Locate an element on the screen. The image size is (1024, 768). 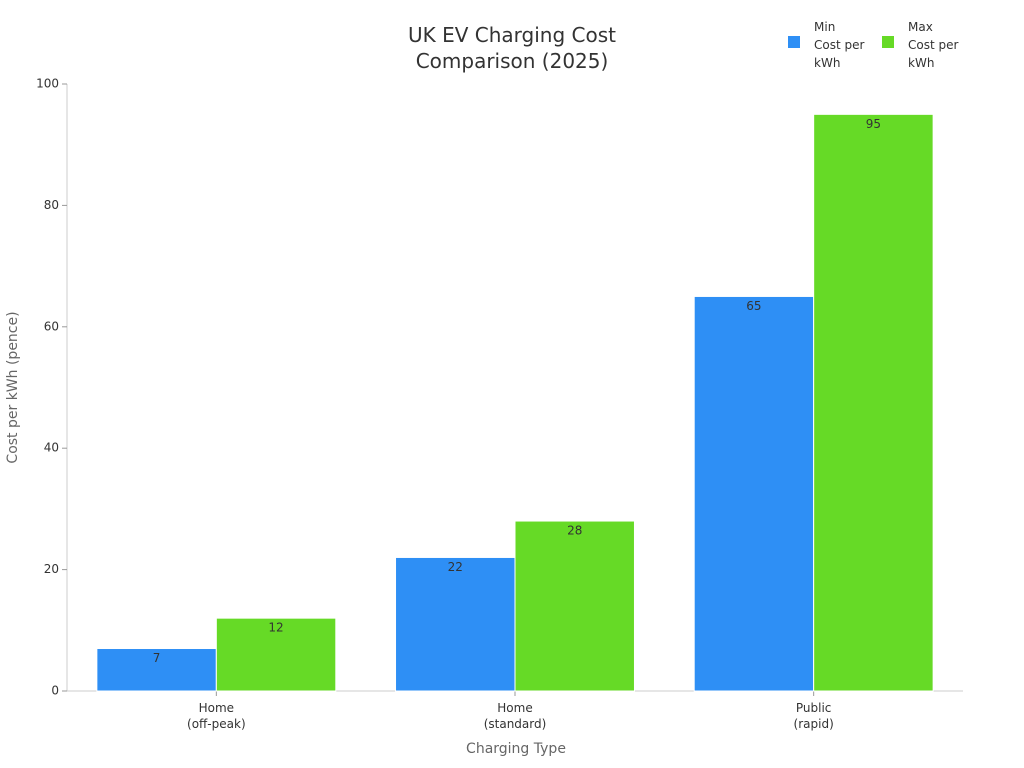
y-tick-label: 20 is located at coordinates (51, 569).